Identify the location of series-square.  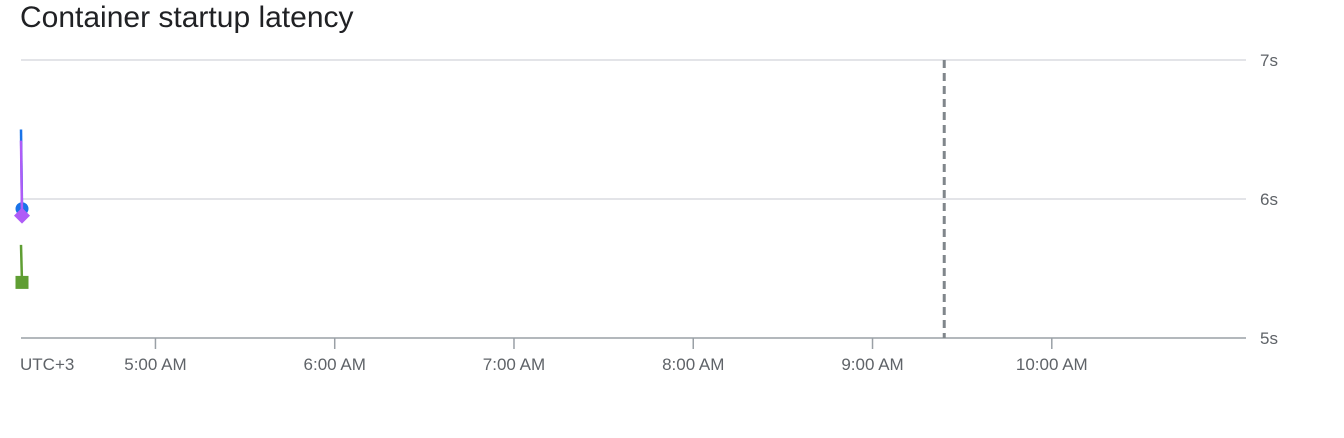
(22, 266).